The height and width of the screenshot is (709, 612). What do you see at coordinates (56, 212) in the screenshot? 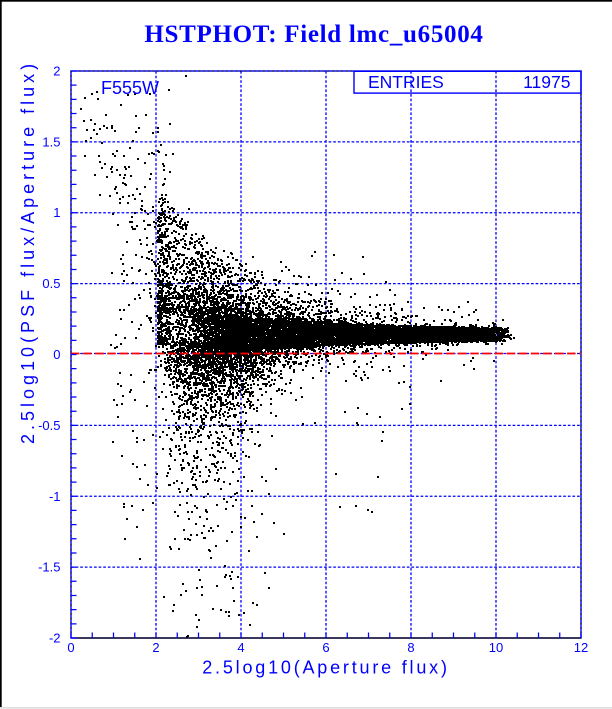
I see `svg-text: 1` at bounding box center [56, 212].